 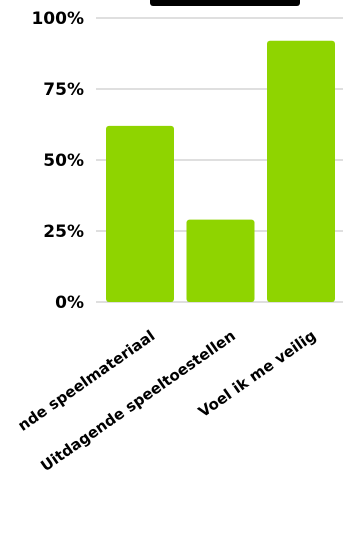 I want to click on y-tick-label: 100%, so click(x=57, y=19).